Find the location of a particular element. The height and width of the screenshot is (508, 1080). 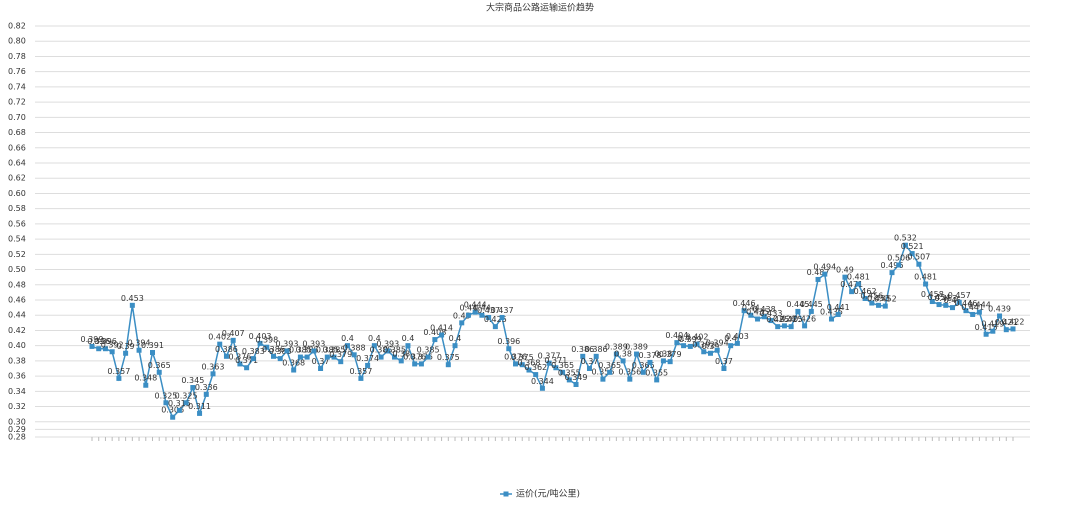

data-label: 0.452 is located at coordinates (885, 299).